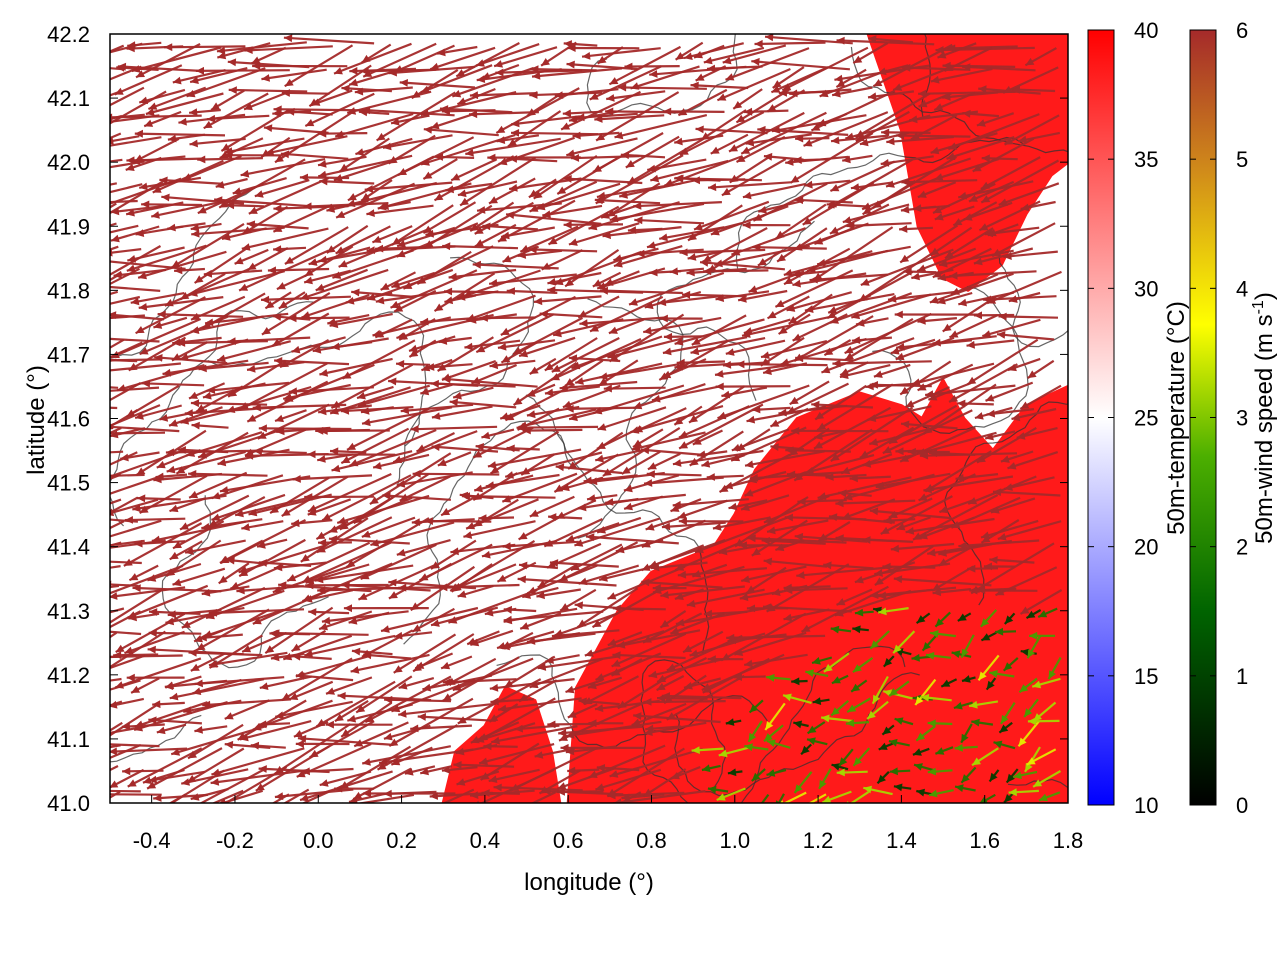  I want to click on y-tick-label: 42.1, so click(68, 98).